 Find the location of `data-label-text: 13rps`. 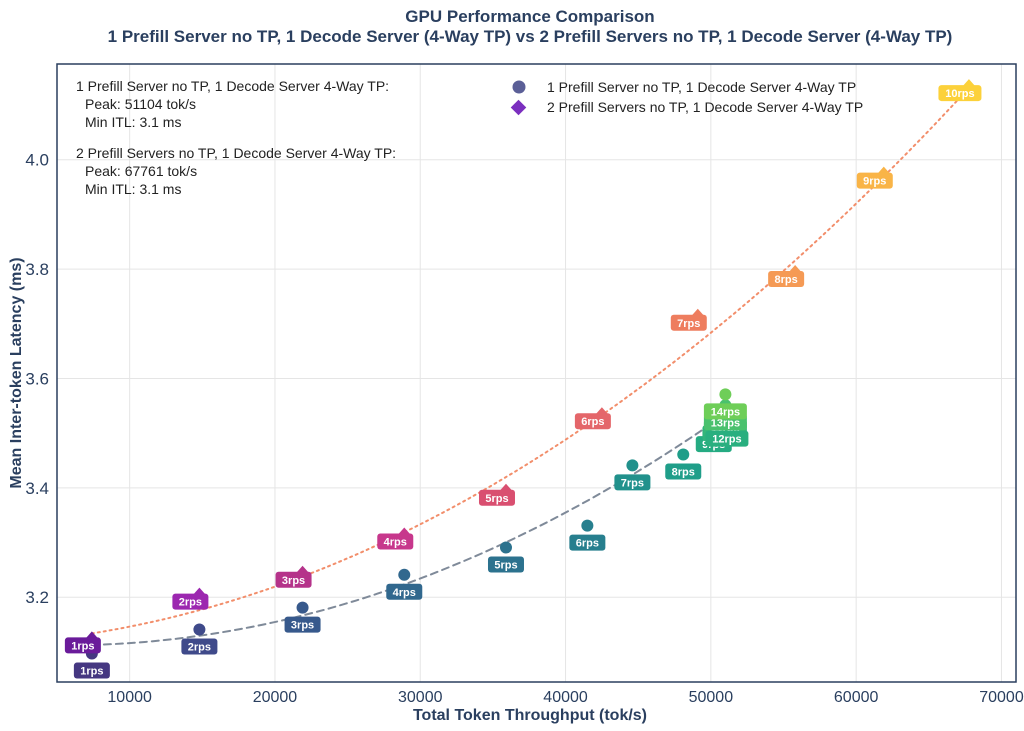

data-label-text: 13rps is located at coordinates (725, 423).